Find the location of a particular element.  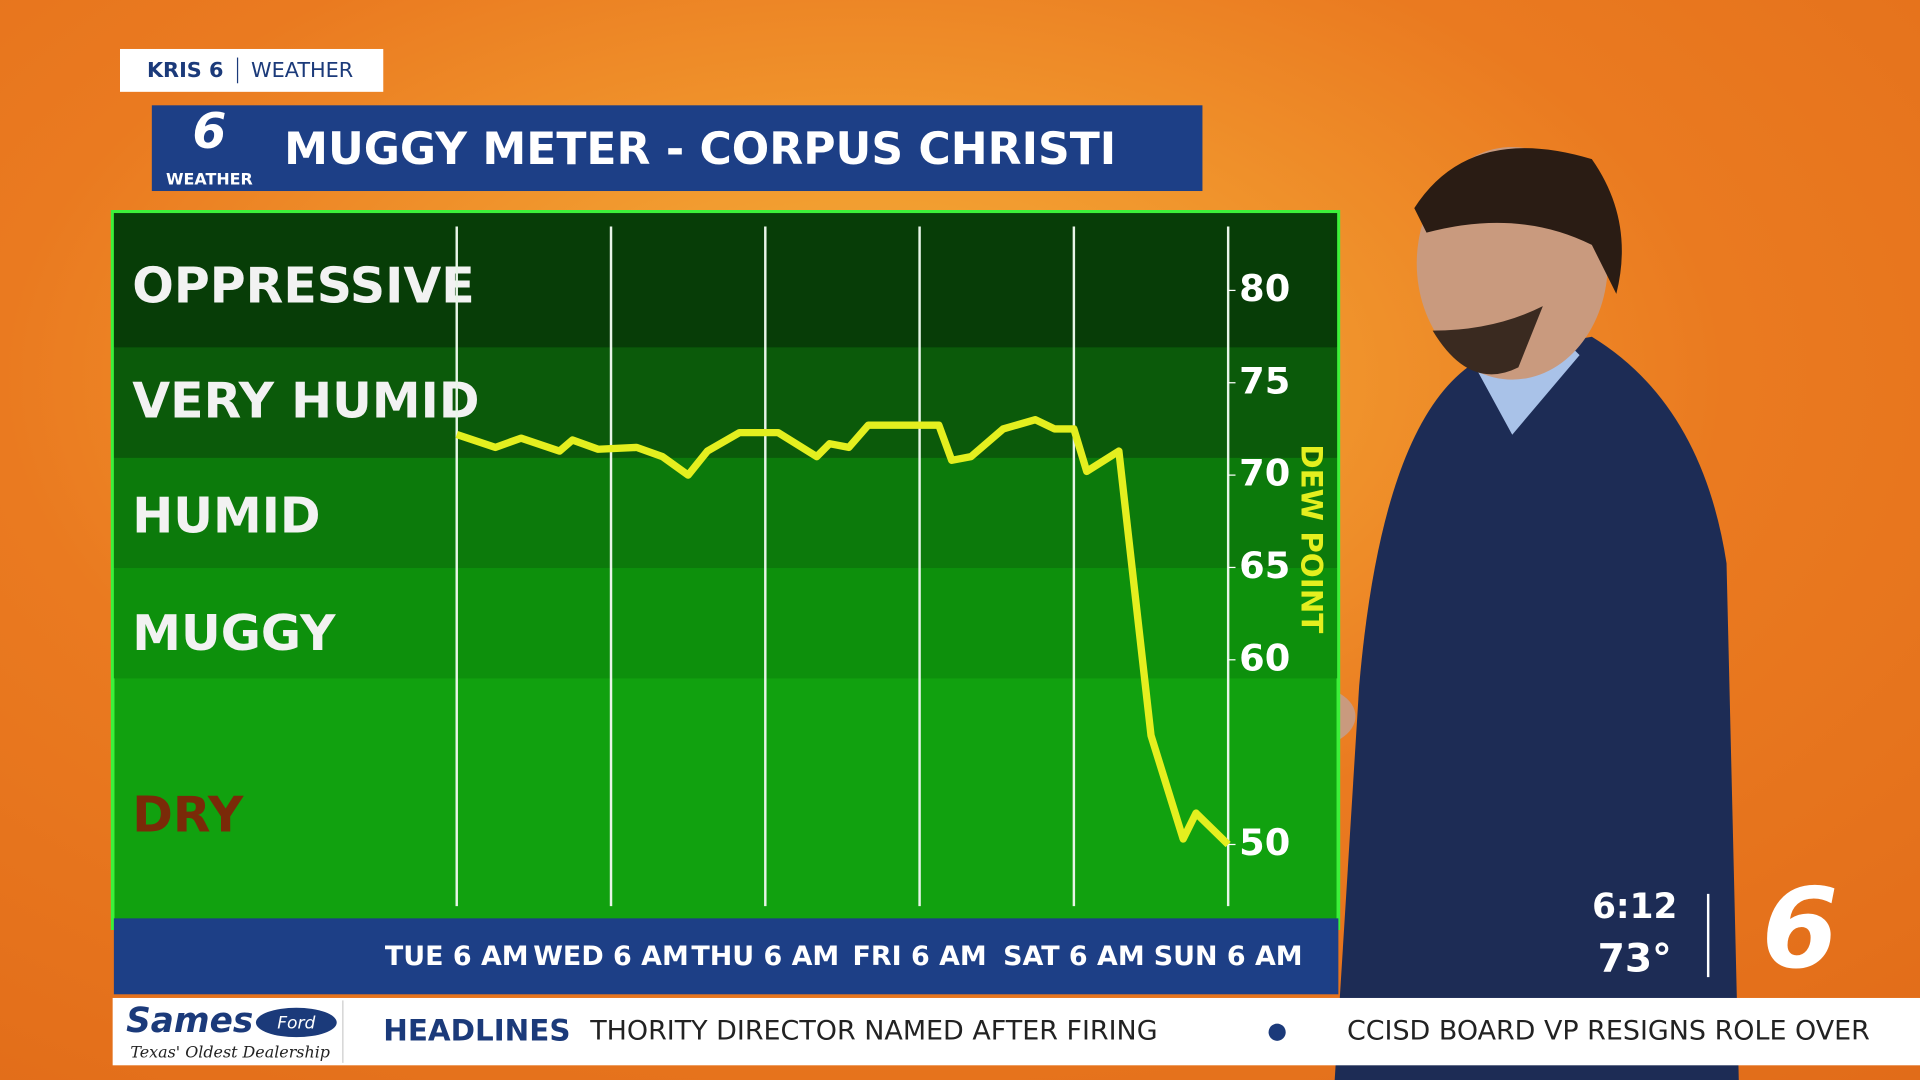

title-bar is located at coordinates (677, 148).